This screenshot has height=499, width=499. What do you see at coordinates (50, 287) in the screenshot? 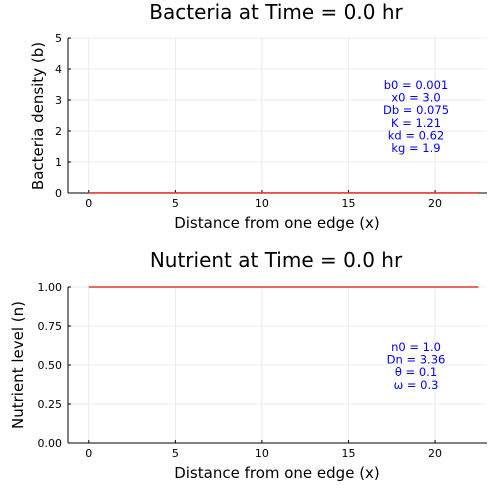
I see `nutrient-ytick-label: 1.00` at bounding box center [50, 287].